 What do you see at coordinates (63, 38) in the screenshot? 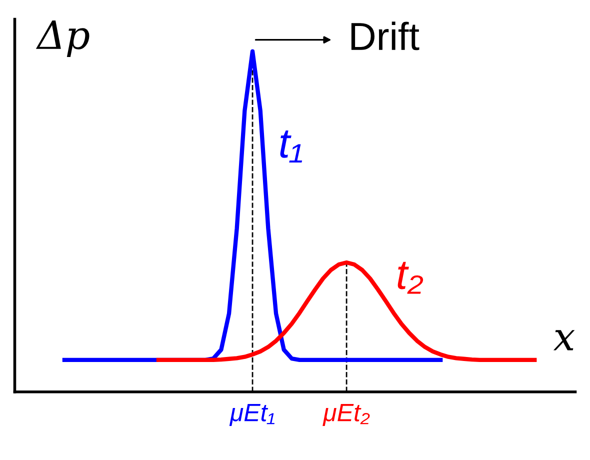
I see `y-axis-title: Δp` at bounding box center [63, 38].